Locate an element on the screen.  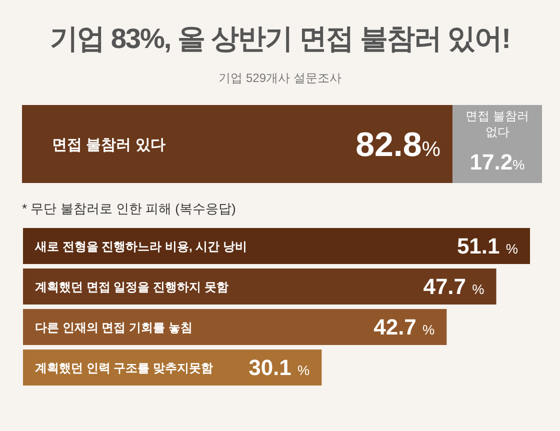
chart-subtitle: 기업 529개사 설문조사 is located at coordinates (280, 78).